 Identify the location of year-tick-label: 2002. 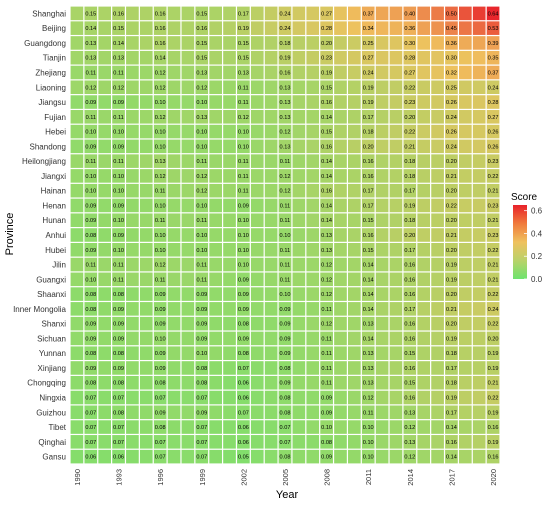
(243, 477).